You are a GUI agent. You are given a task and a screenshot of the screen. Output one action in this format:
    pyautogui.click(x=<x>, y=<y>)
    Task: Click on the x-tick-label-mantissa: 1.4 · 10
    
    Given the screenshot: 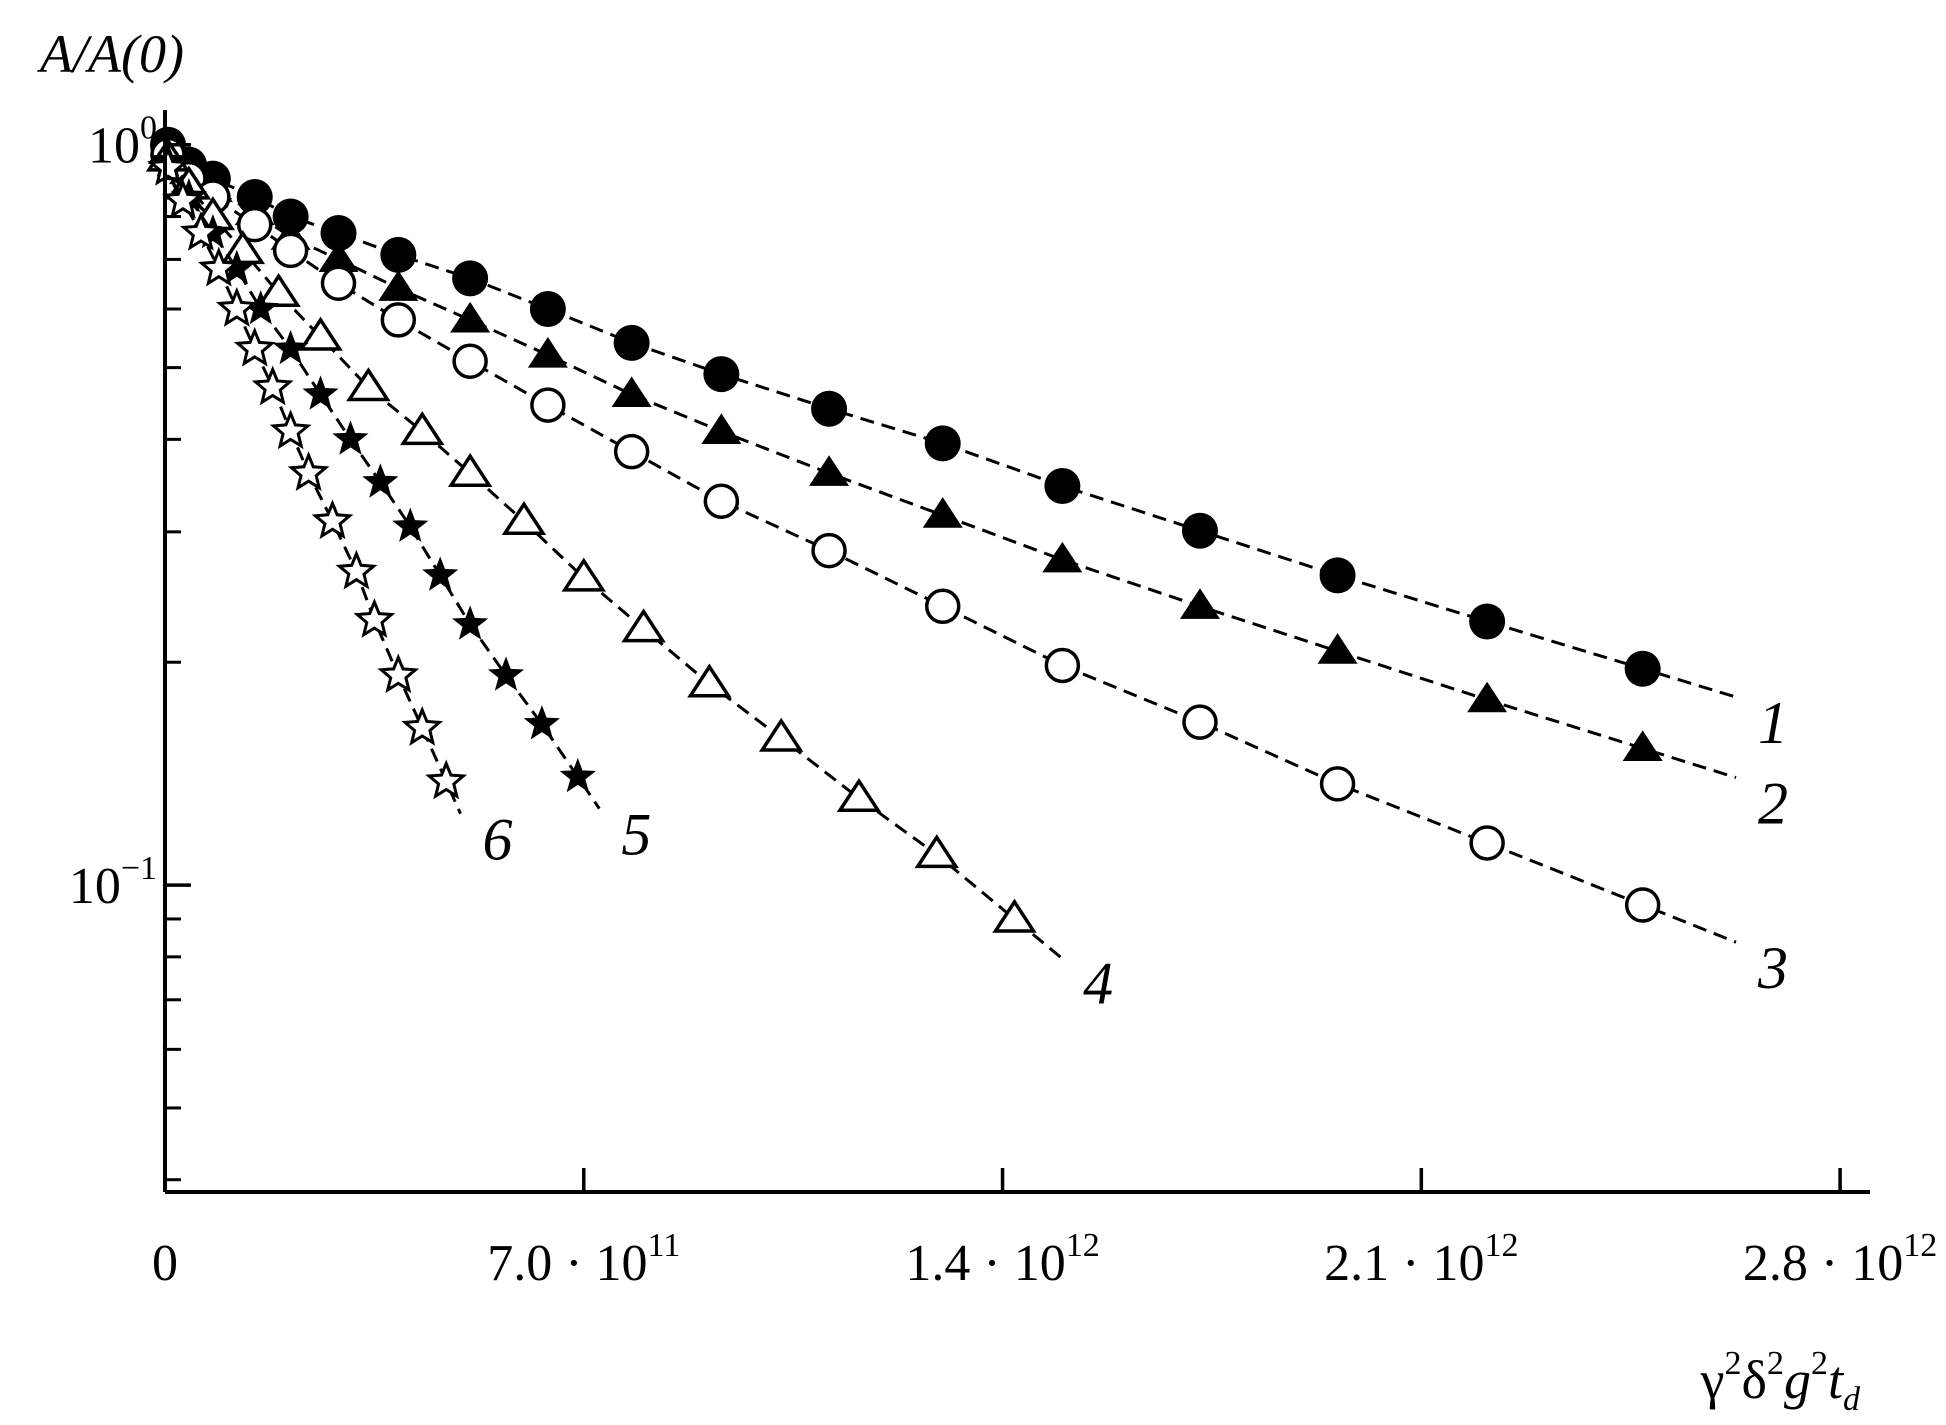 What is the action you would take?
    pyautogui.click(x=985, y=1263)
    